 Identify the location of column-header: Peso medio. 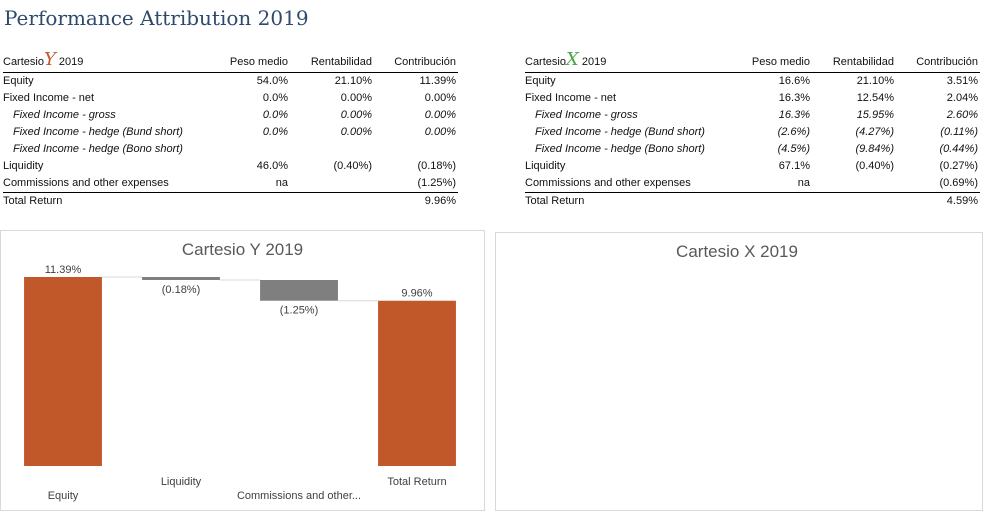
(258, 62).